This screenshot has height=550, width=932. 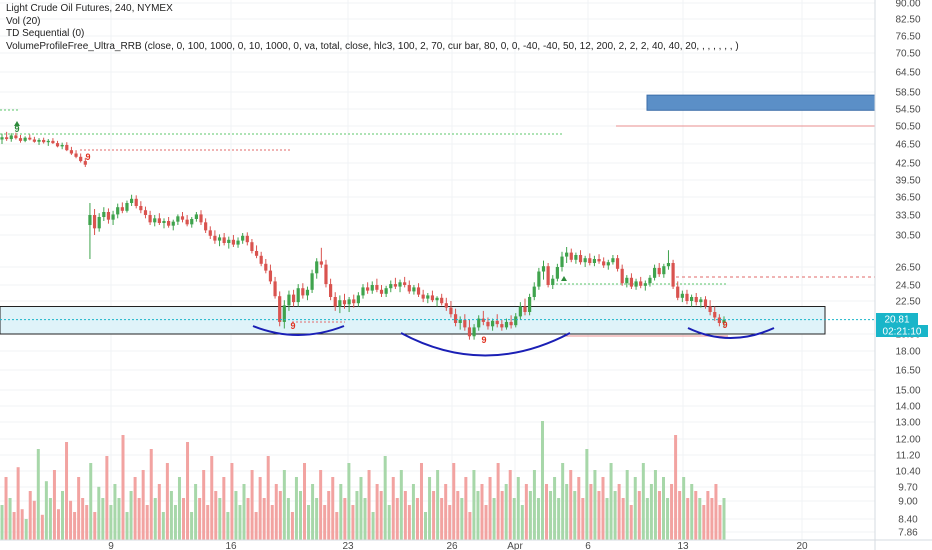 I want to click on td-arrow-icon, so click(x=17, y=123).